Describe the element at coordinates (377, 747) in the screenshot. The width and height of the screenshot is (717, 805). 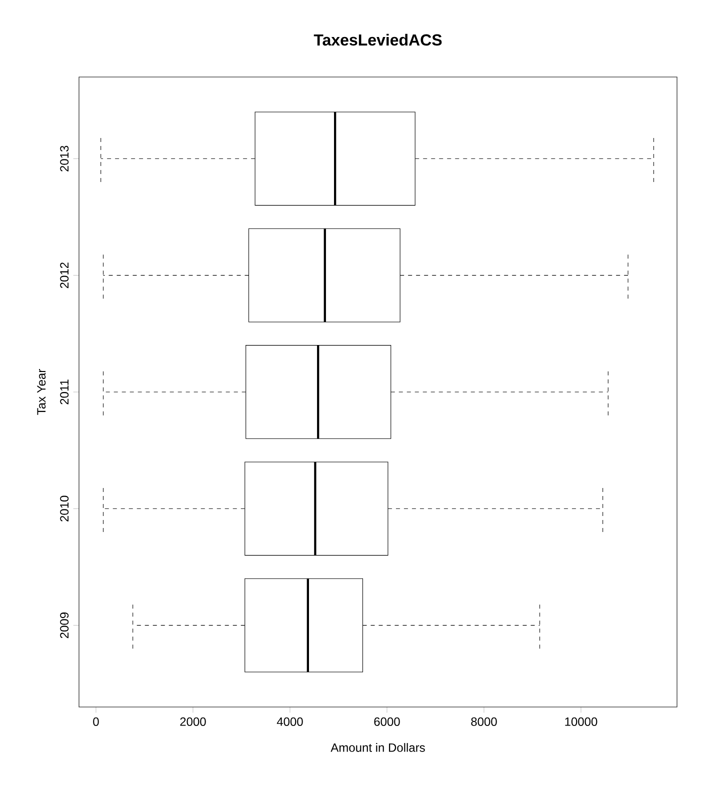
I see `x-axis-title: Amount in Dollars` at that location.